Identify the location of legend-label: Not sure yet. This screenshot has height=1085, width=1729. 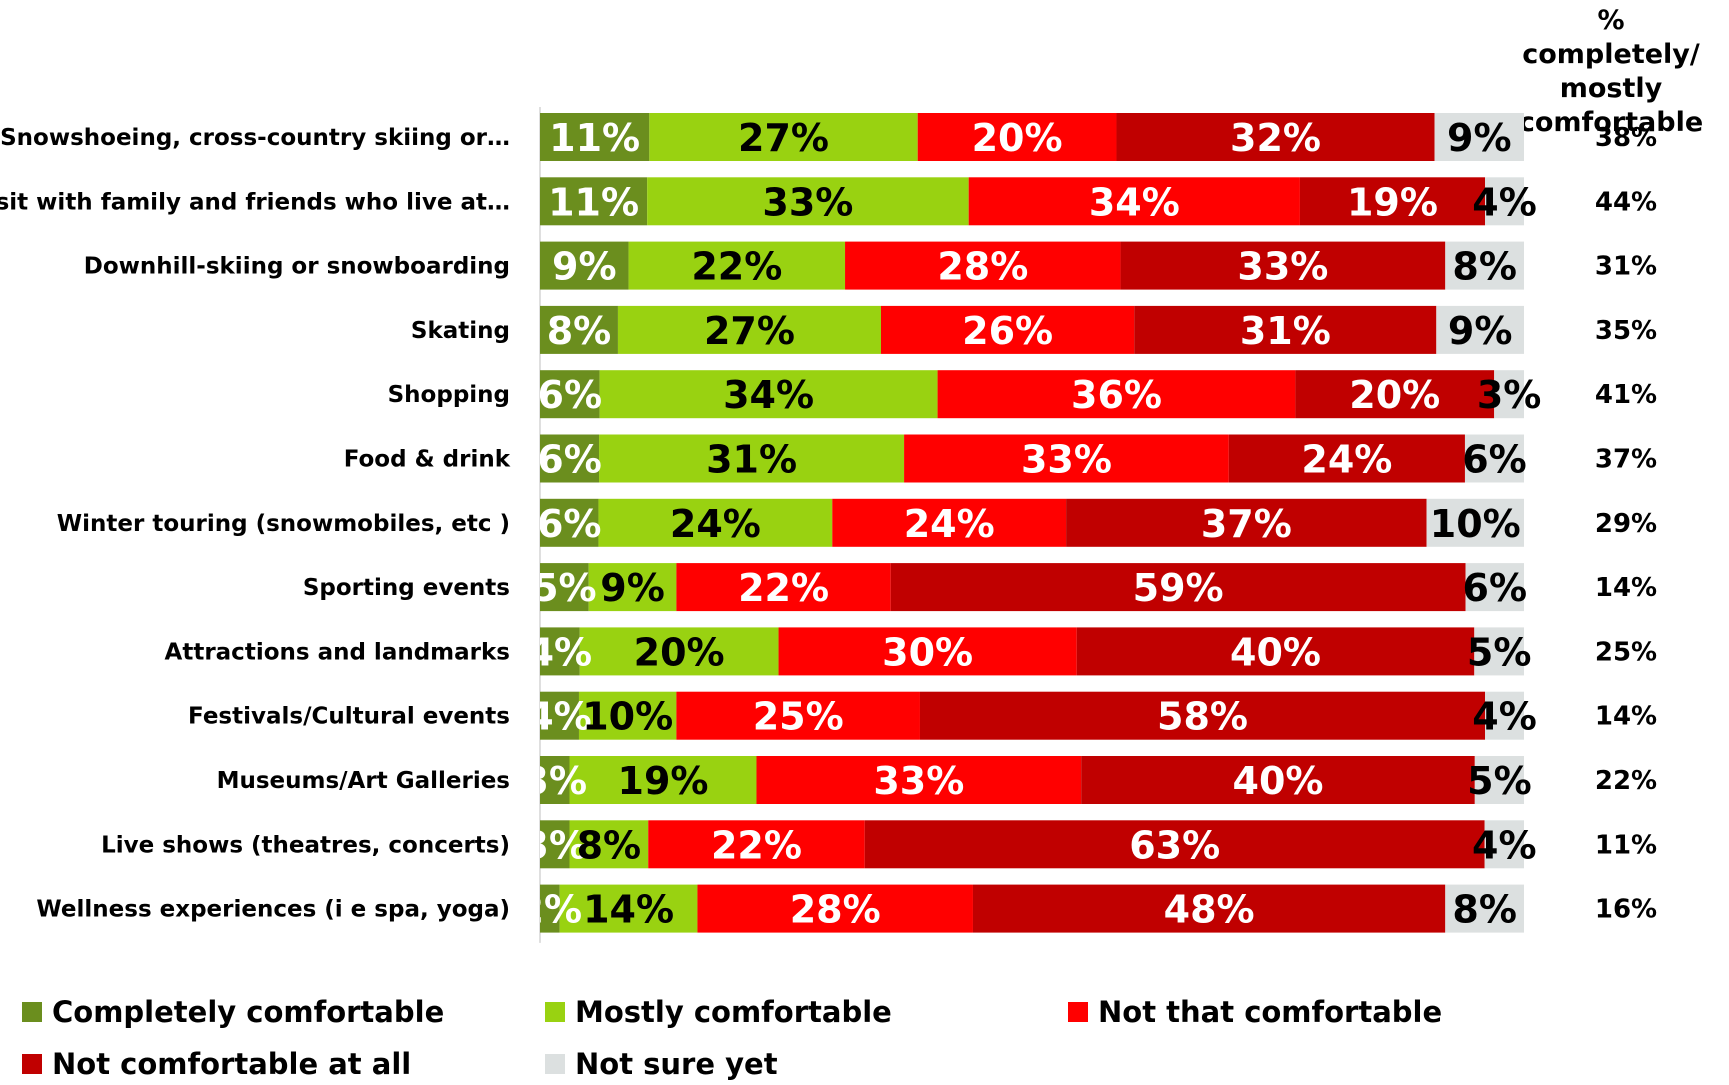
(676, 1064).